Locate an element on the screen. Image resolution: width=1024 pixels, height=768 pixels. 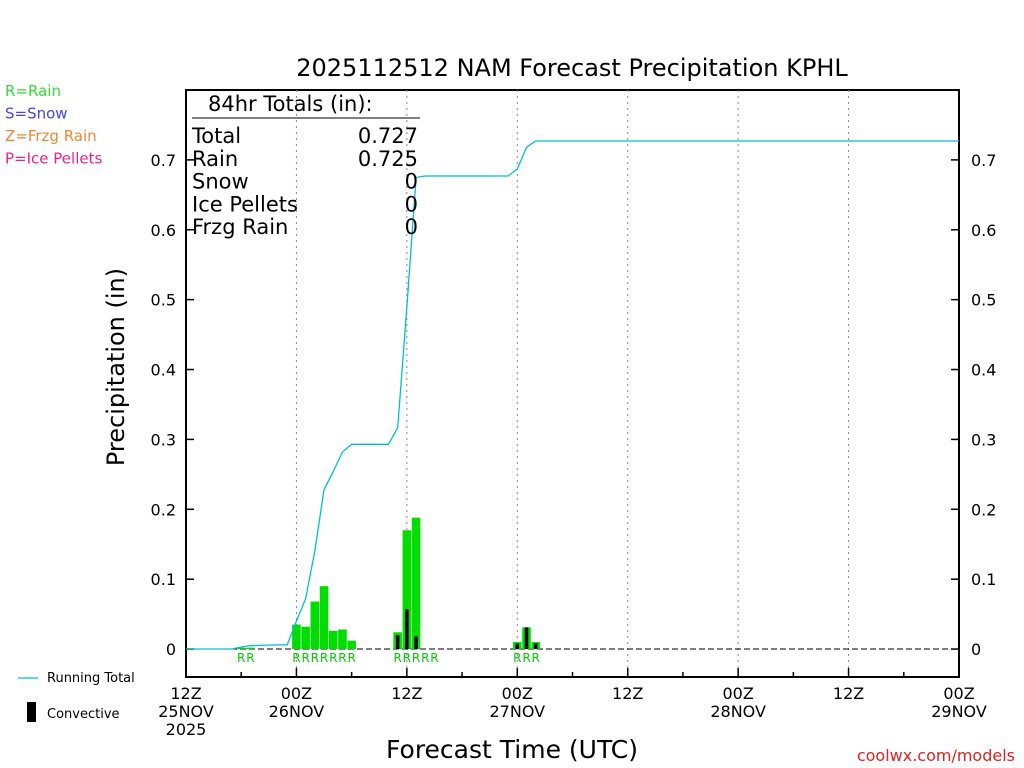
y-tick-label-right: 0.2 is located at coordinates (983, 509).